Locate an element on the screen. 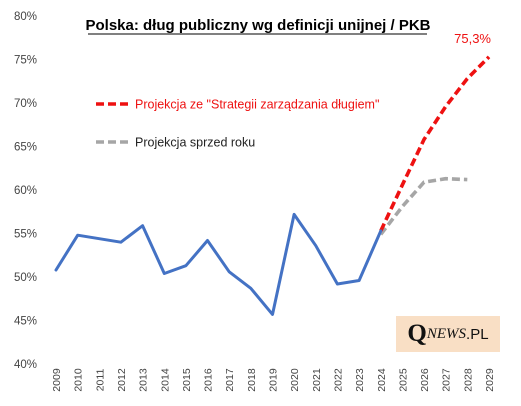 The width and height of the screenshot is (521, 406). x-tick-label: 2023 is located at coordinates (360, 380).